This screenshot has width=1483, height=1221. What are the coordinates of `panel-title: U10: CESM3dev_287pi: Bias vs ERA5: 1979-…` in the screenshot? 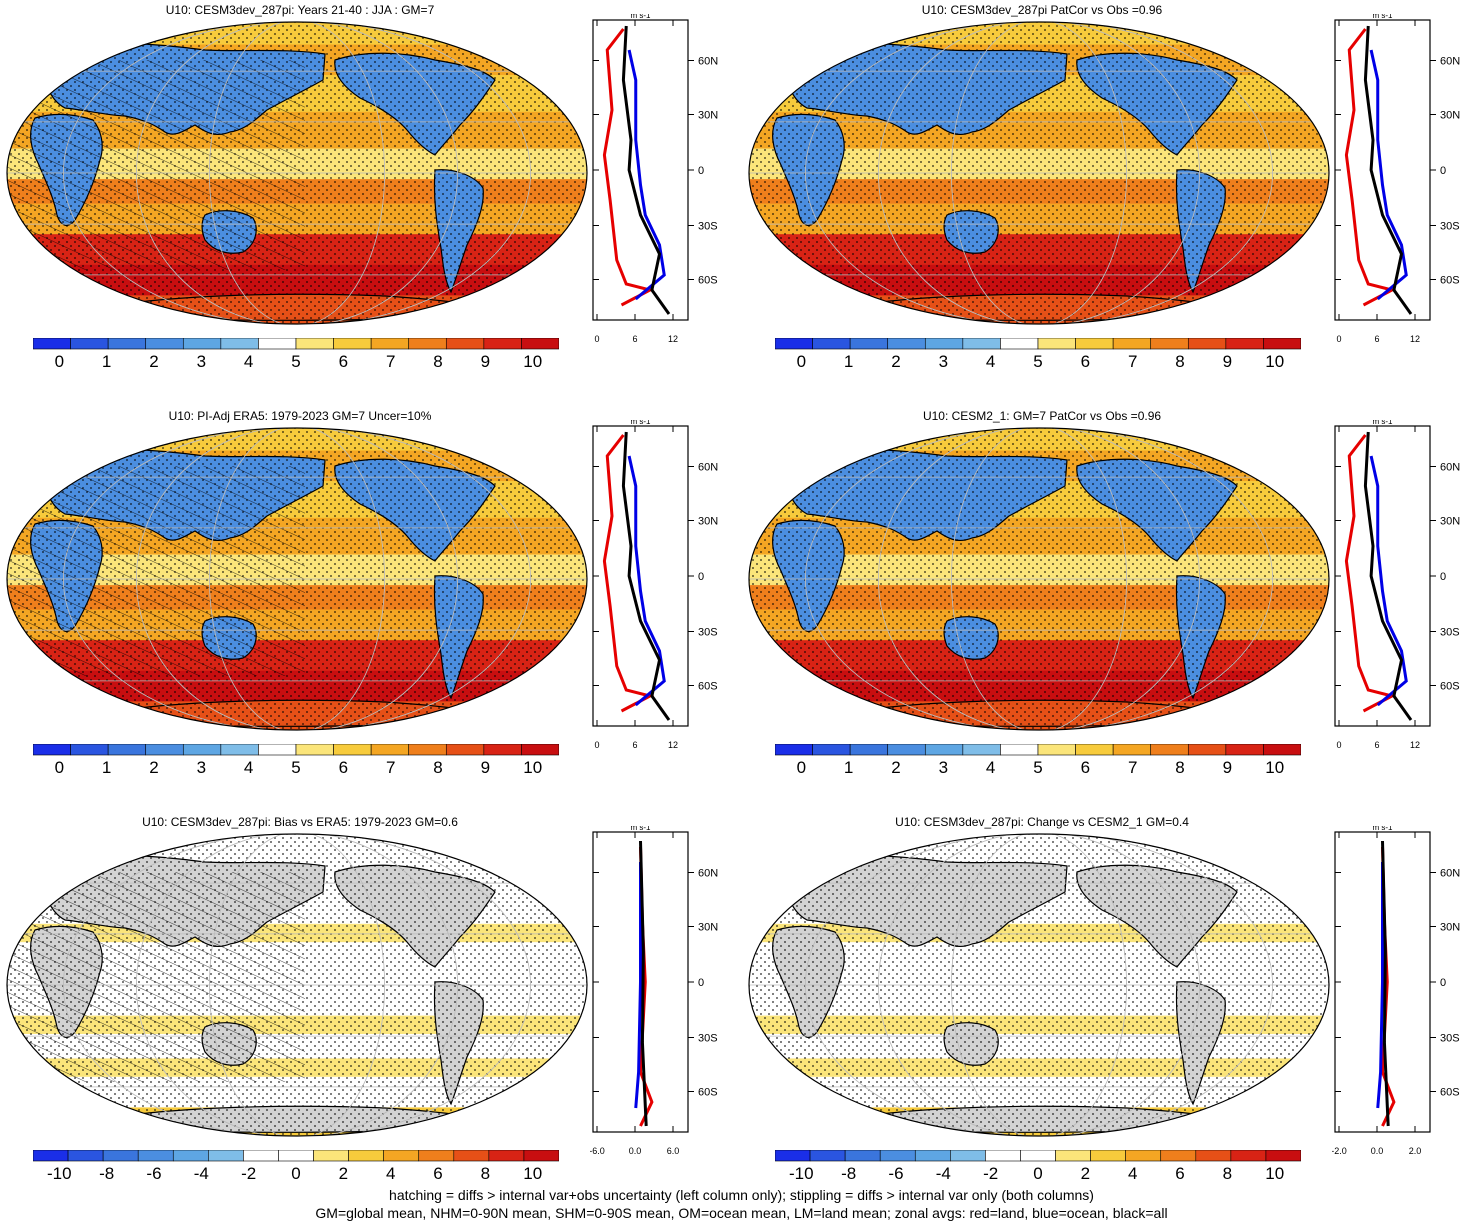 It's located at (300, 822).